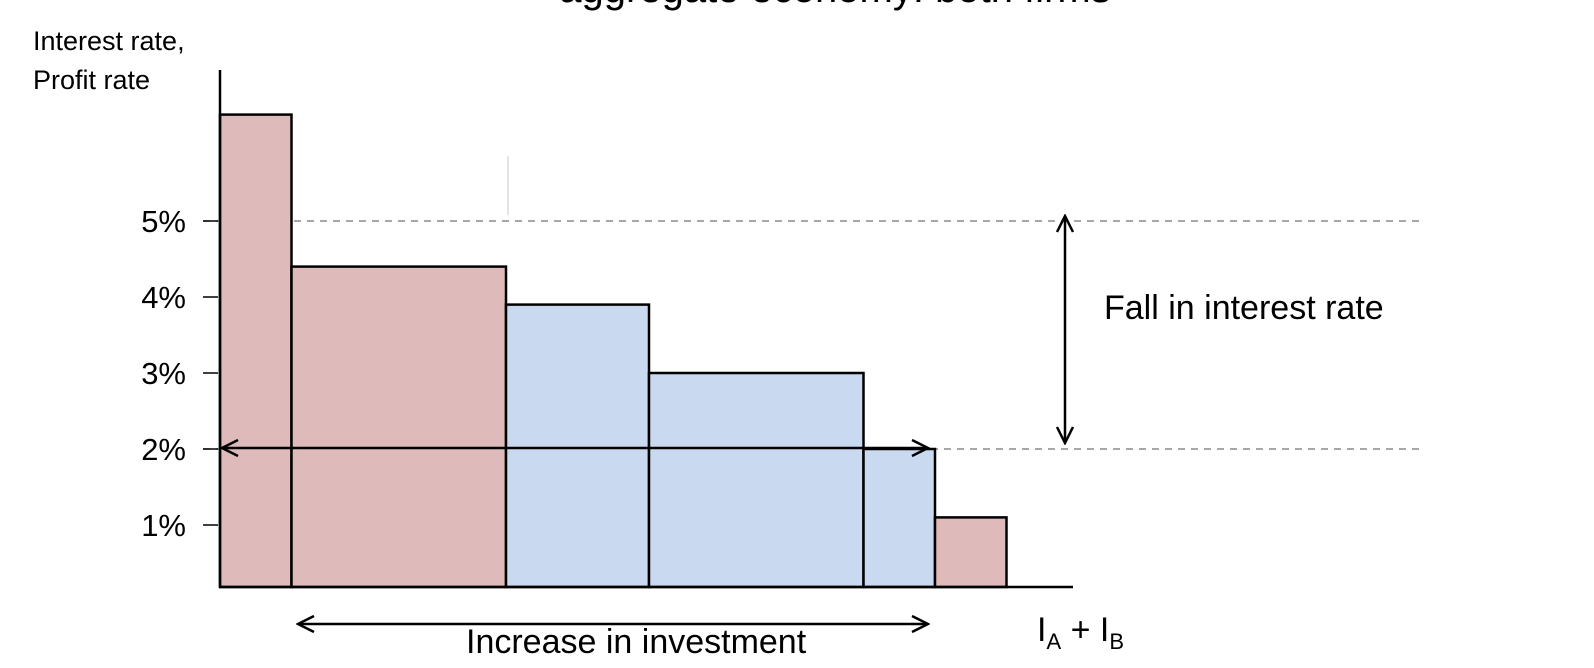  Describe the element at coordinates (834, 5) in the screenshot. I see `chart-title: aggregate economy: both firms` at that location.